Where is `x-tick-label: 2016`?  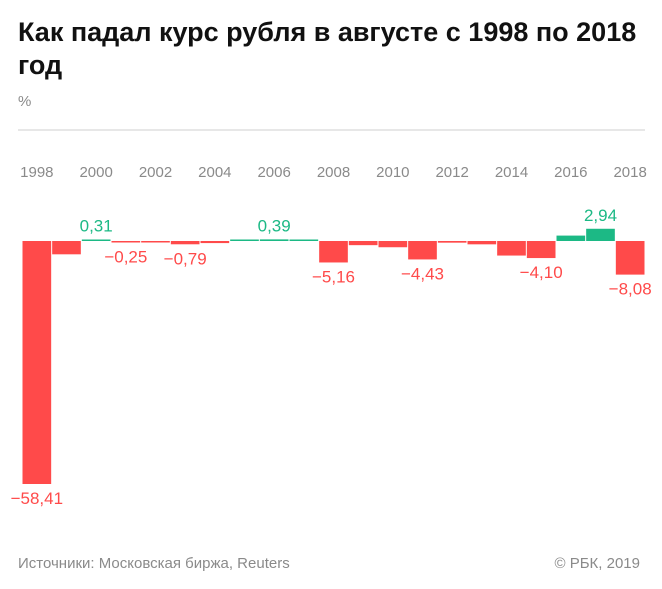
x-tick-label: 2016 is located at coordinates (570, 172).